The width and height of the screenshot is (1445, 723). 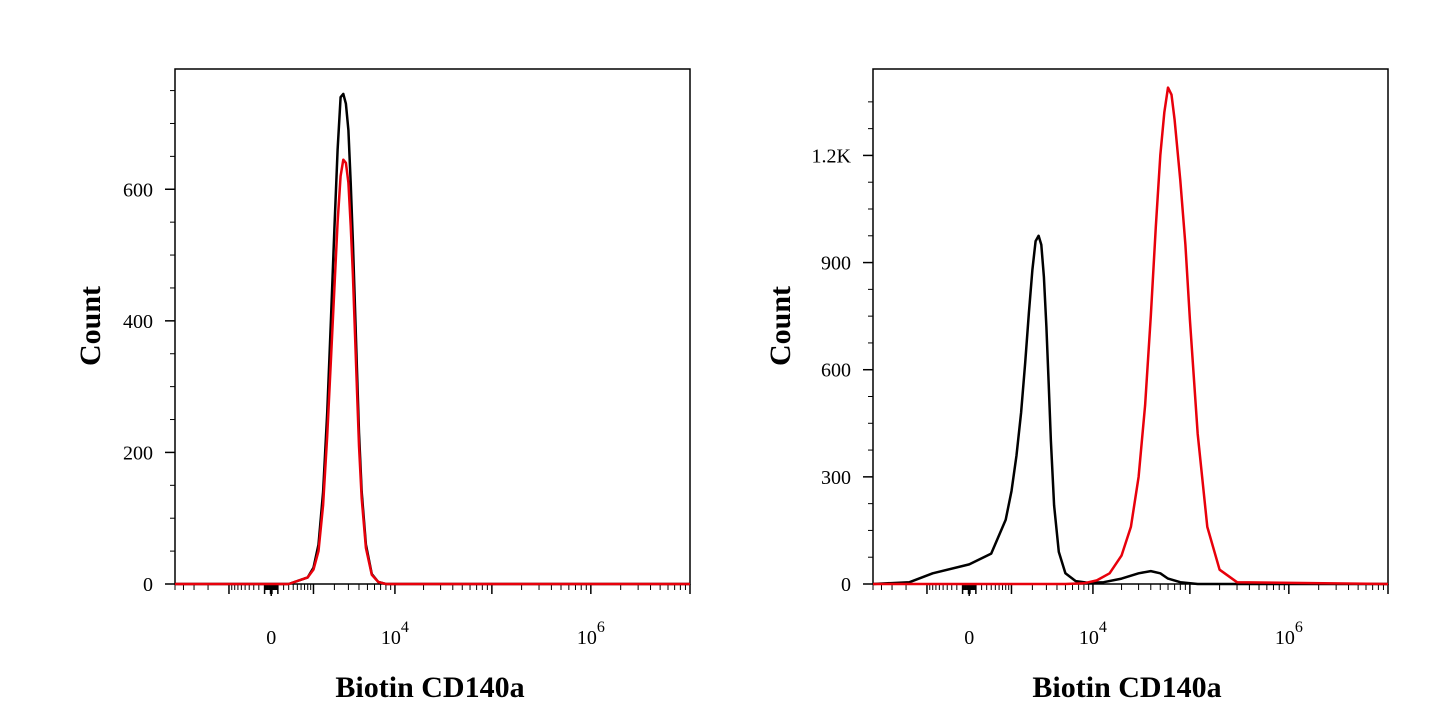 What do you see at coordinates (832, 156) in the screenshot?
I see `y-tick-label: 1.2K` at bounding box center [832, 156].